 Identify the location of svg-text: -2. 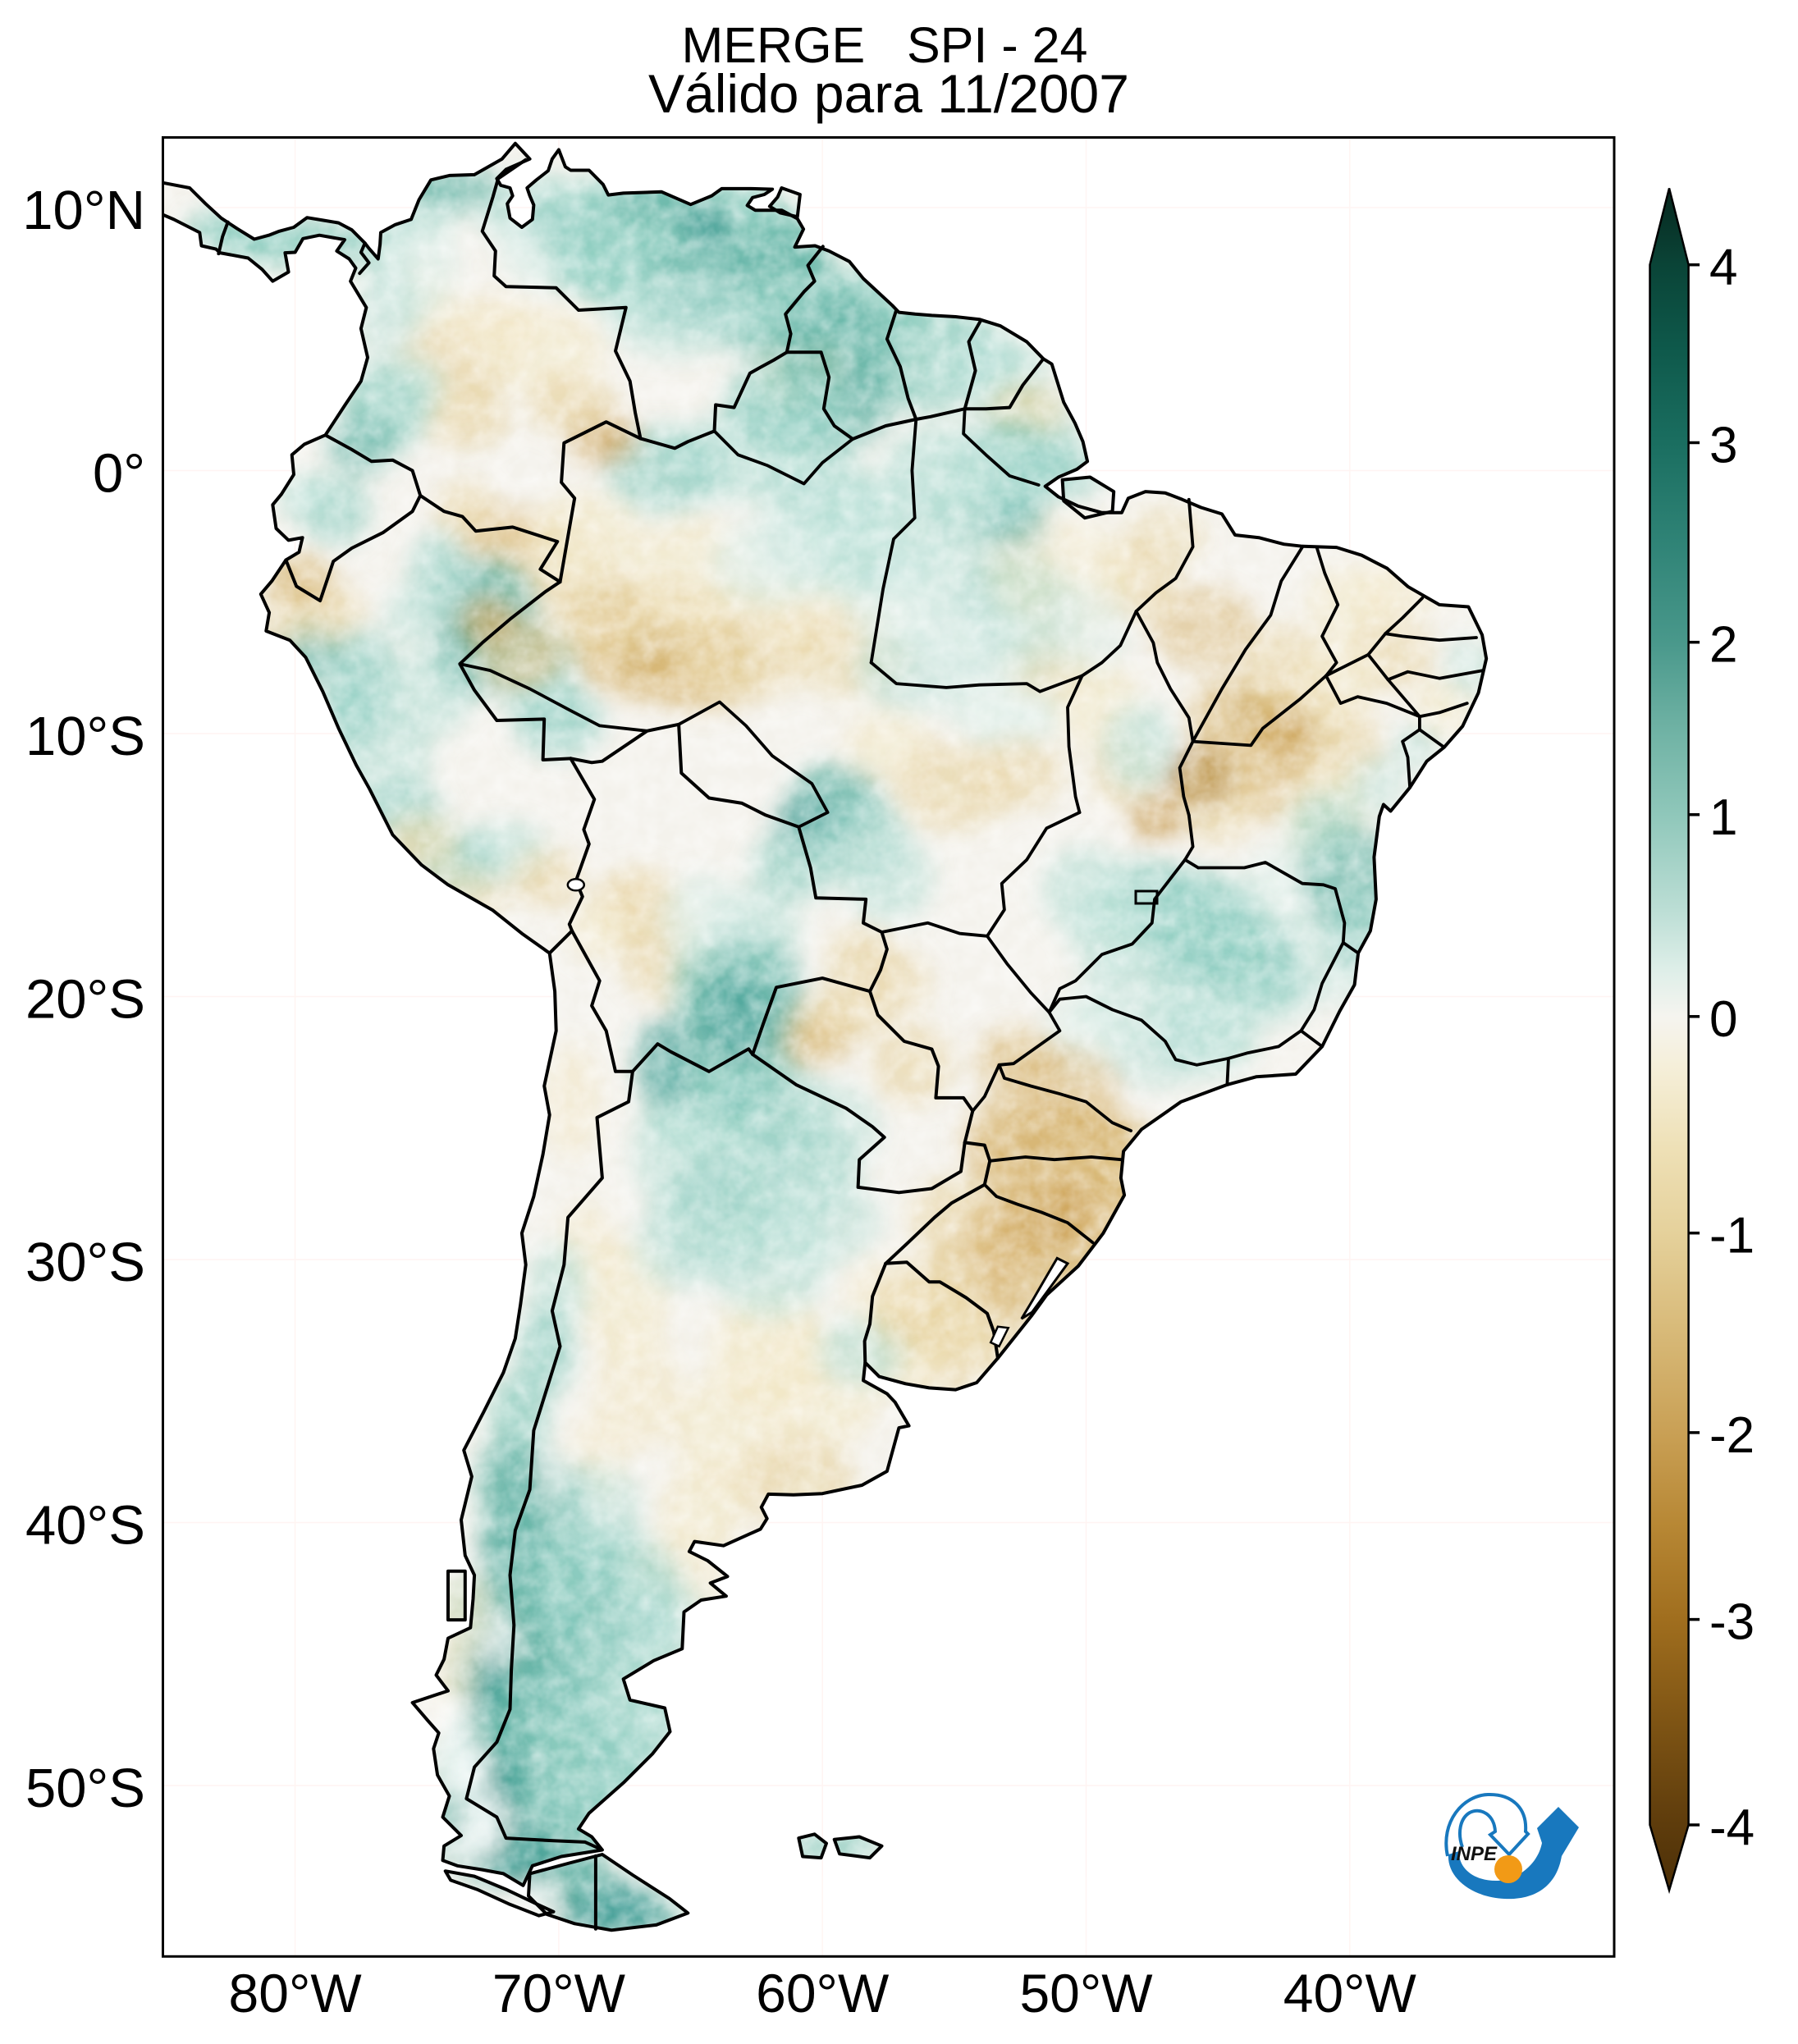
(1732, 1435).